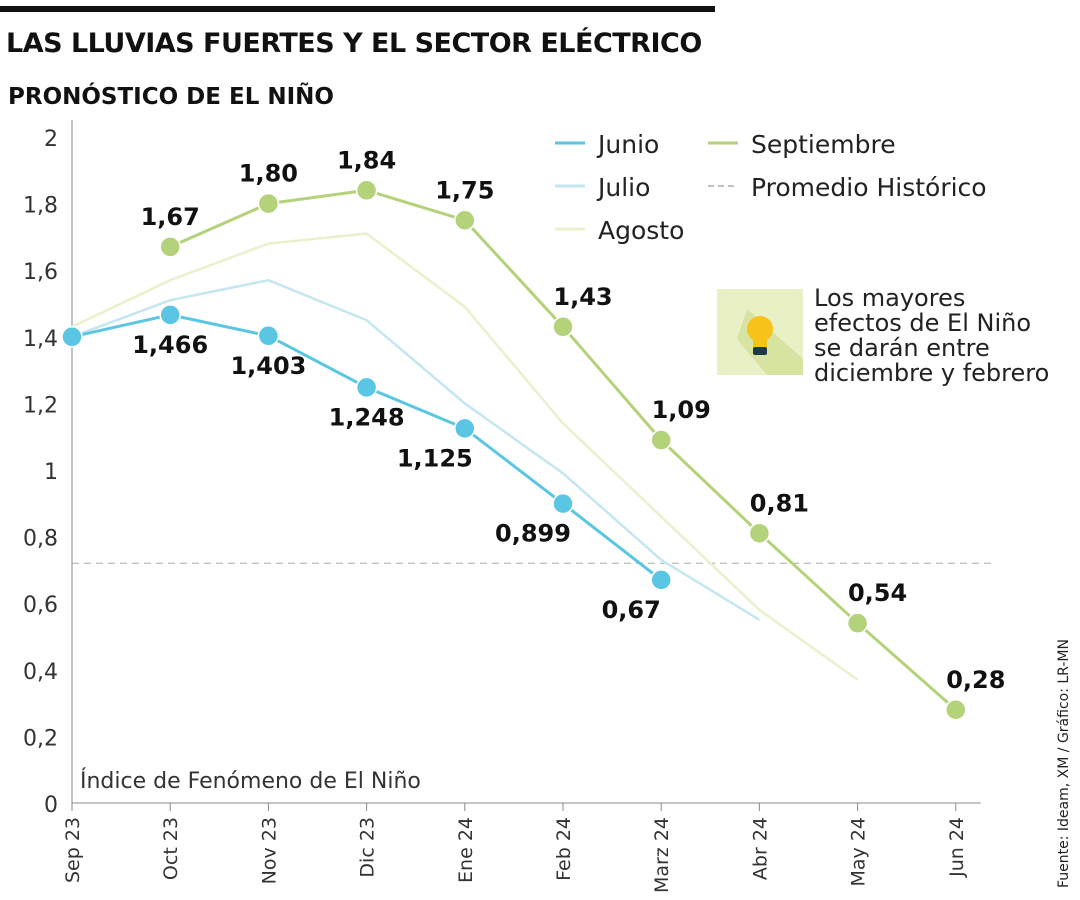 The image size is (1080, 900). I want to click on data-label: 0,81, so click(779, 503).